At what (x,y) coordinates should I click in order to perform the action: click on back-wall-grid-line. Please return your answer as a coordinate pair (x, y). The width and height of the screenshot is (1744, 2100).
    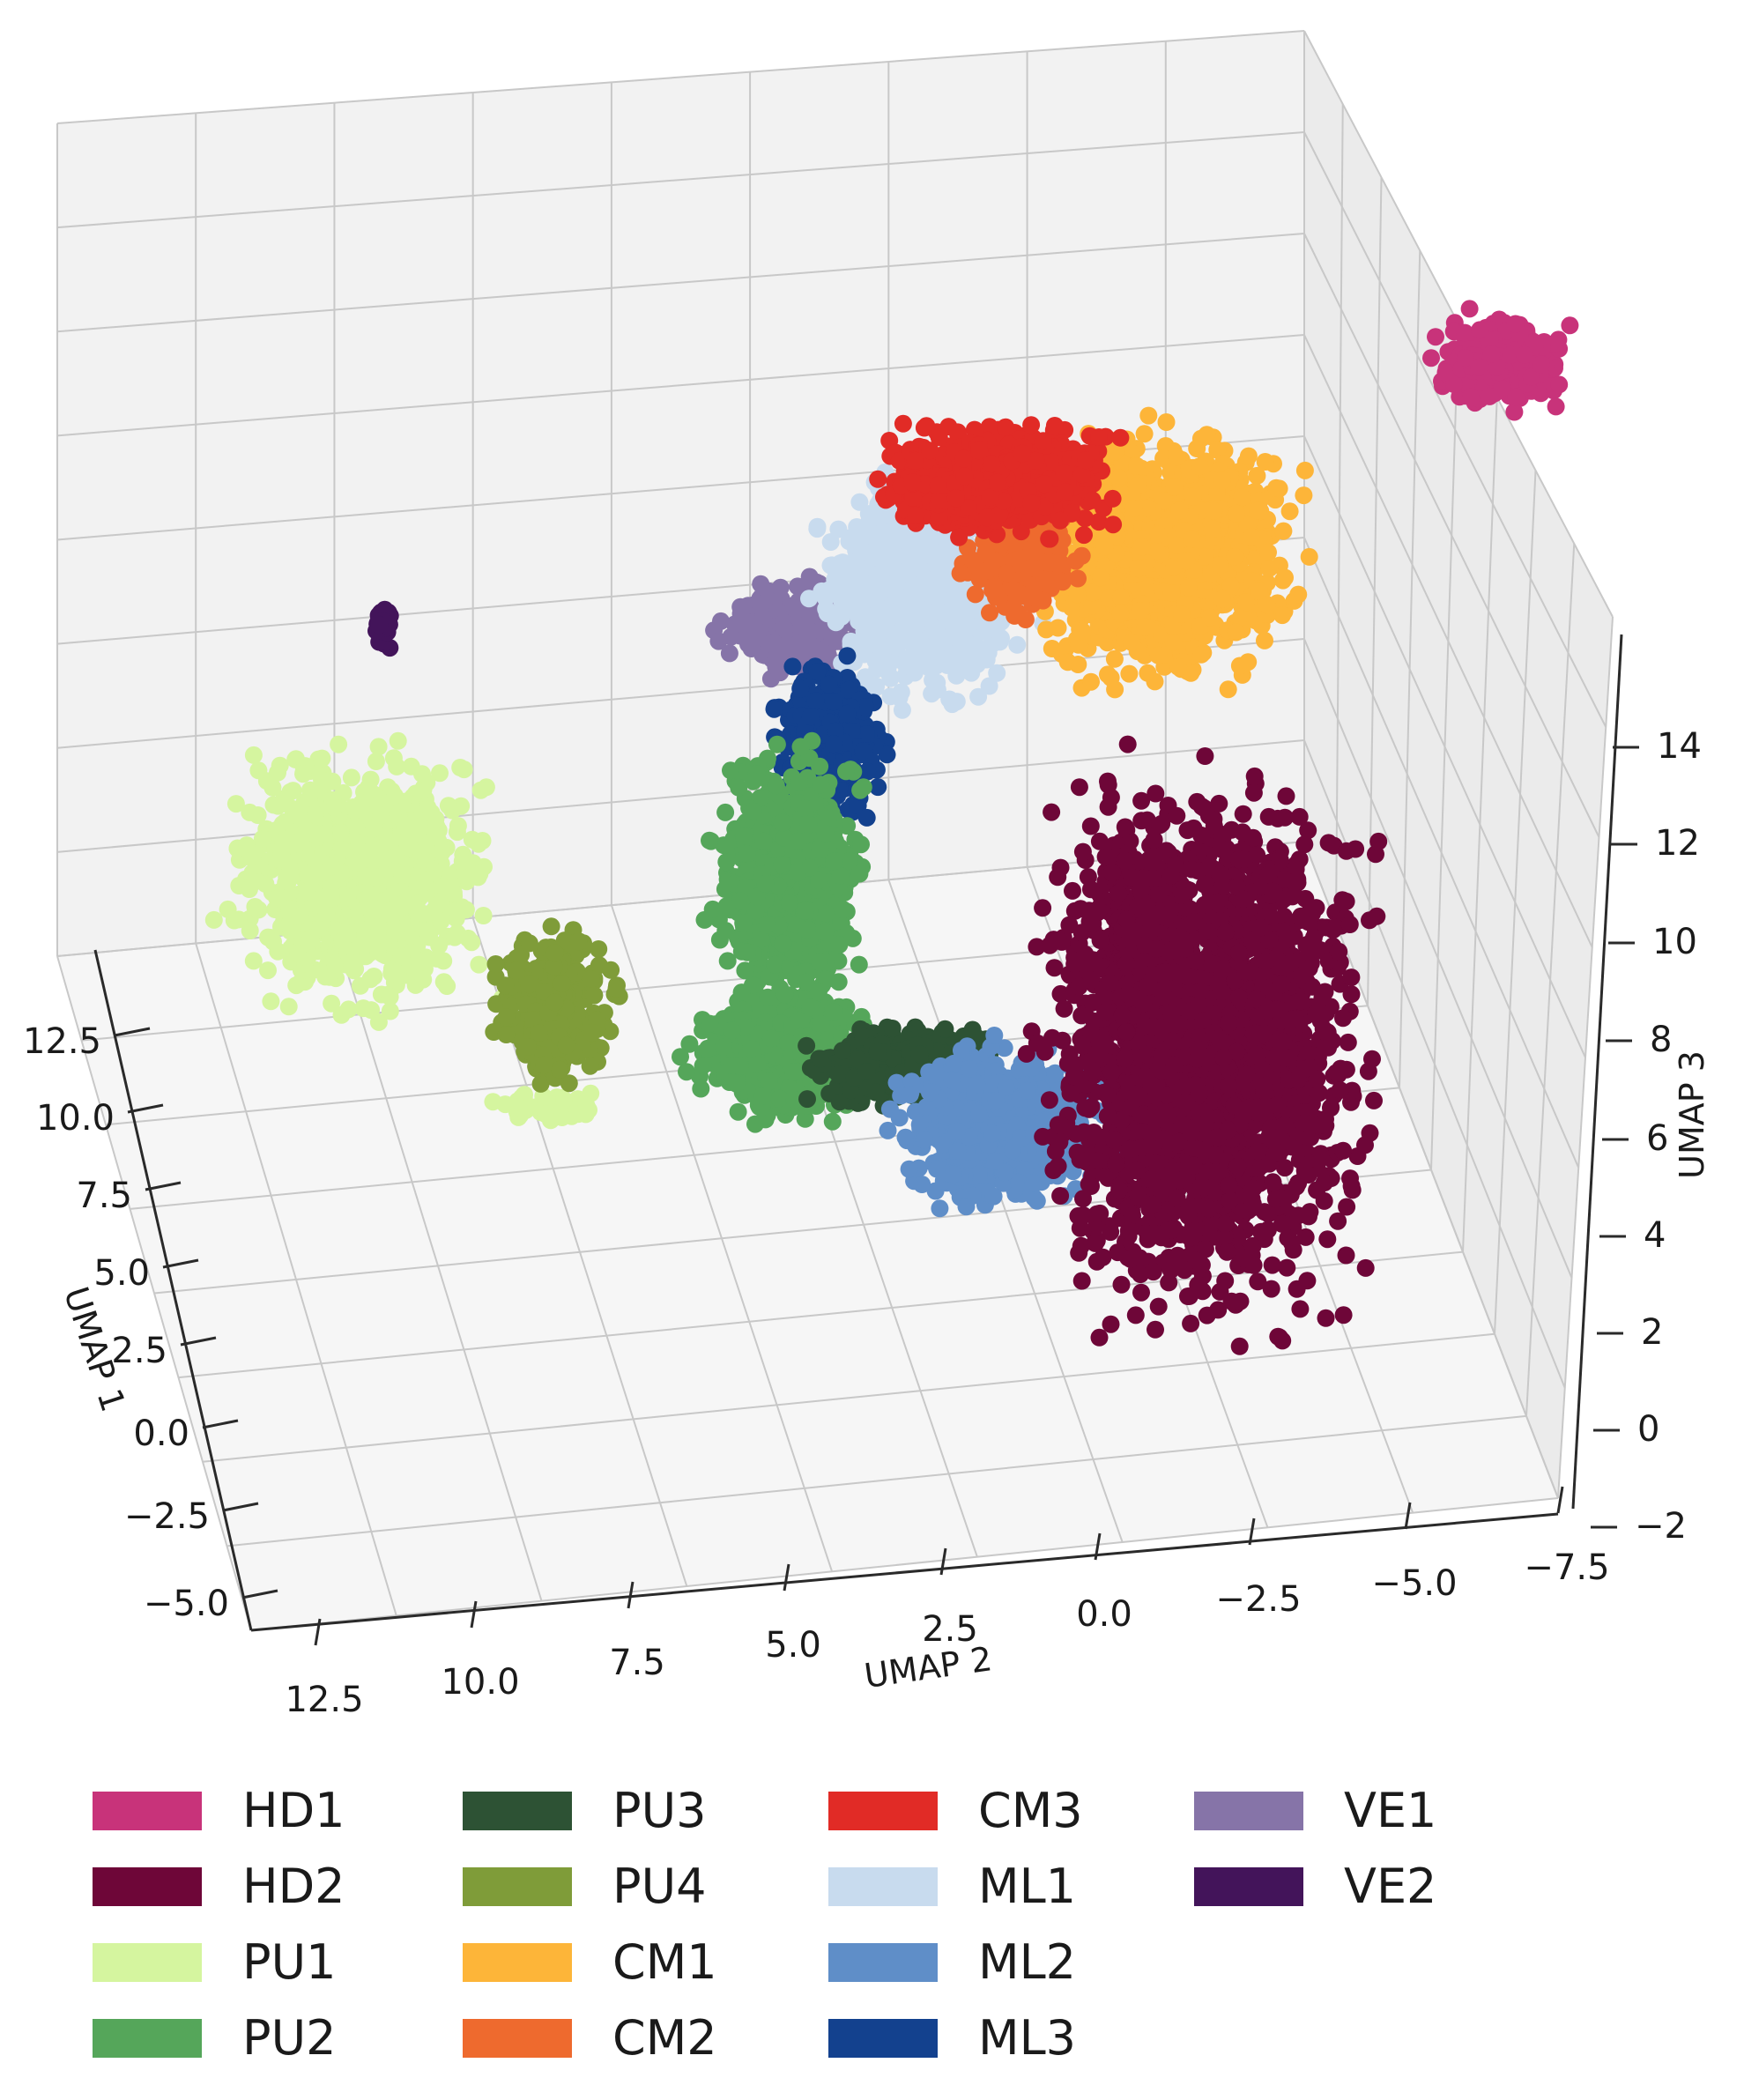
    Looking at the image, I should click on (680, 385).